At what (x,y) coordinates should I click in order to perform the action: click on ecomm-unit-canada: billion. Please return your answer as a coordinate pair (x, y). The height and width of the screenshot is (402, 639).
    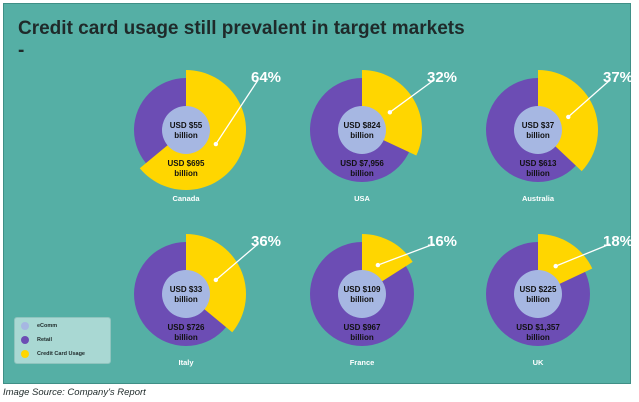
    Looking at the image, I should click on (186, 135).